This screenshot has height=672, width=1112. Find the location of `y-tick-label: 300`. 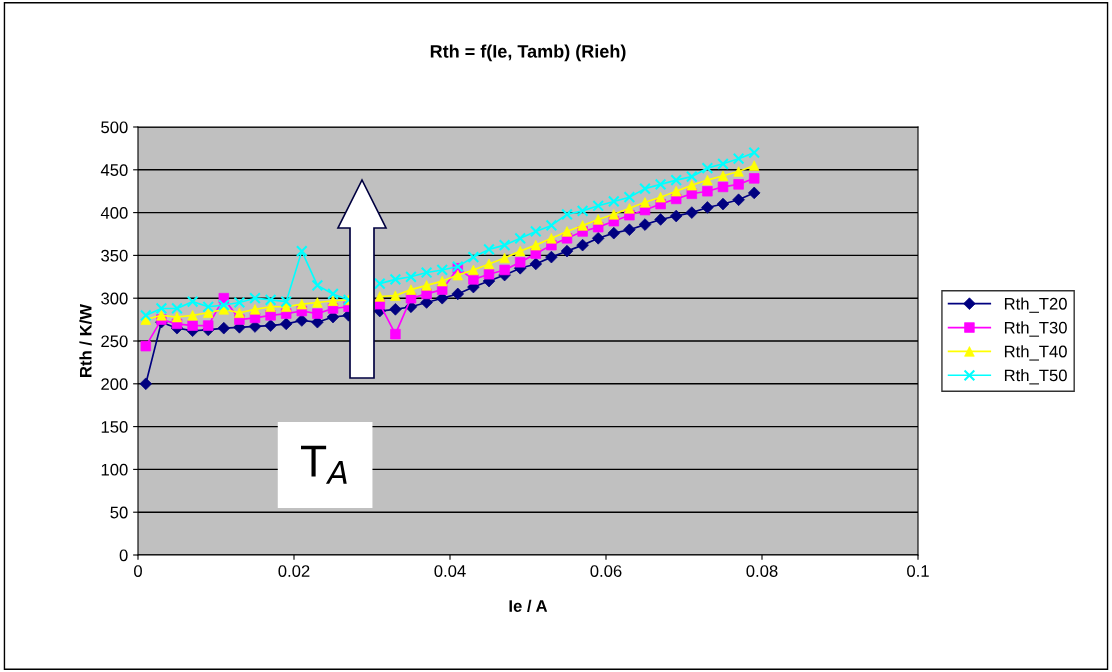

y-tick-label: 300 is located at coordinates (114, 298).